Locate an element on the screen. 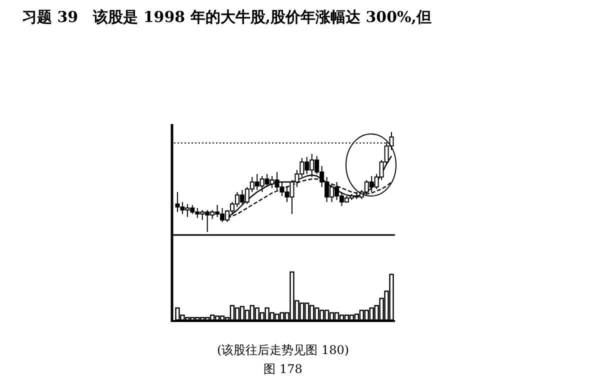 The image size is (595, 380). chart-title: 习题 39 该股是 1998 年的大牛股,股价年涨幅达 300%,但 is located at coordinates (227, 17).